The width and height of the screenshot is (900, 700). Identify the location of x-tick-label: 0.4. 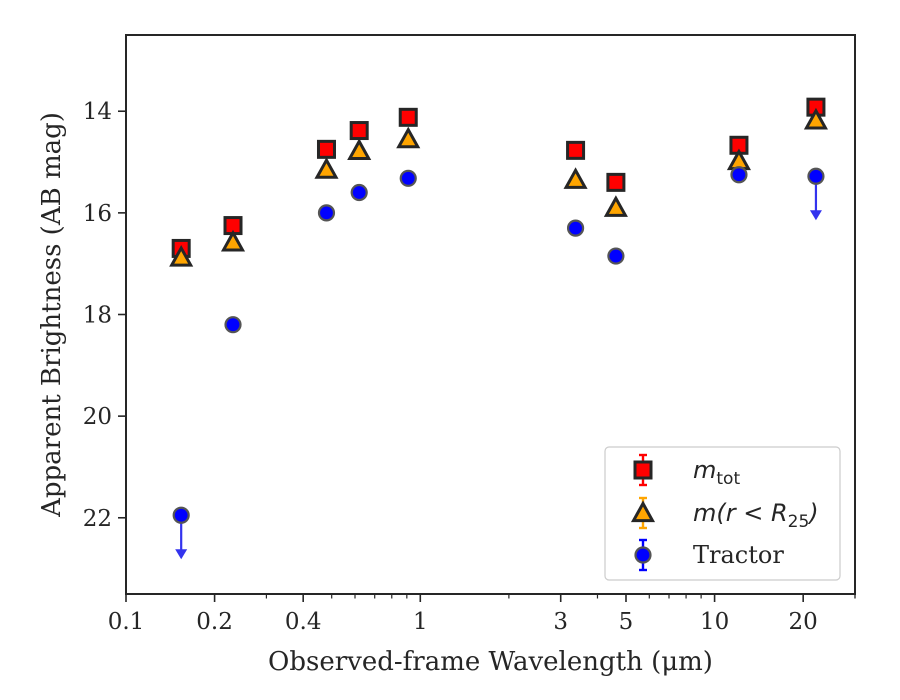
(303, 622).